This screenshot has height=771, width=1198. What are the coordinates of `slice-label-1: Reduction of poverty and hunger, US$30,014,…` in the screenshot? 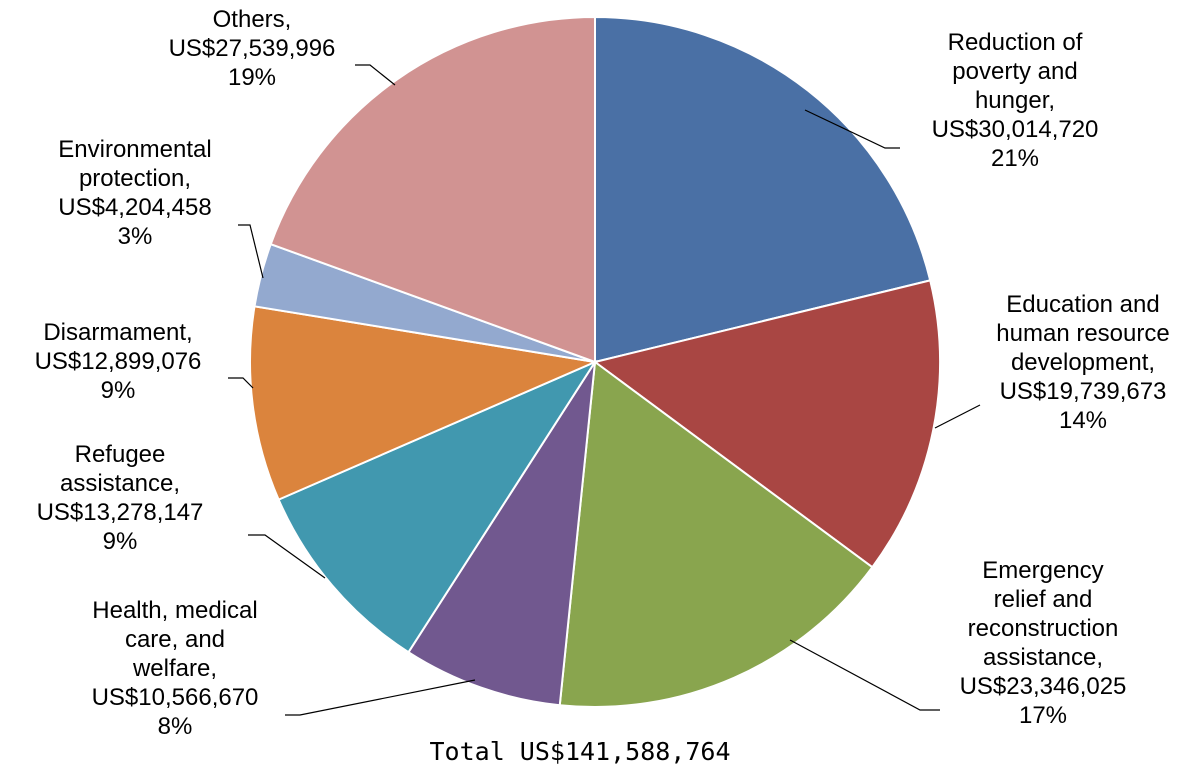 It's located at (1015, 100).